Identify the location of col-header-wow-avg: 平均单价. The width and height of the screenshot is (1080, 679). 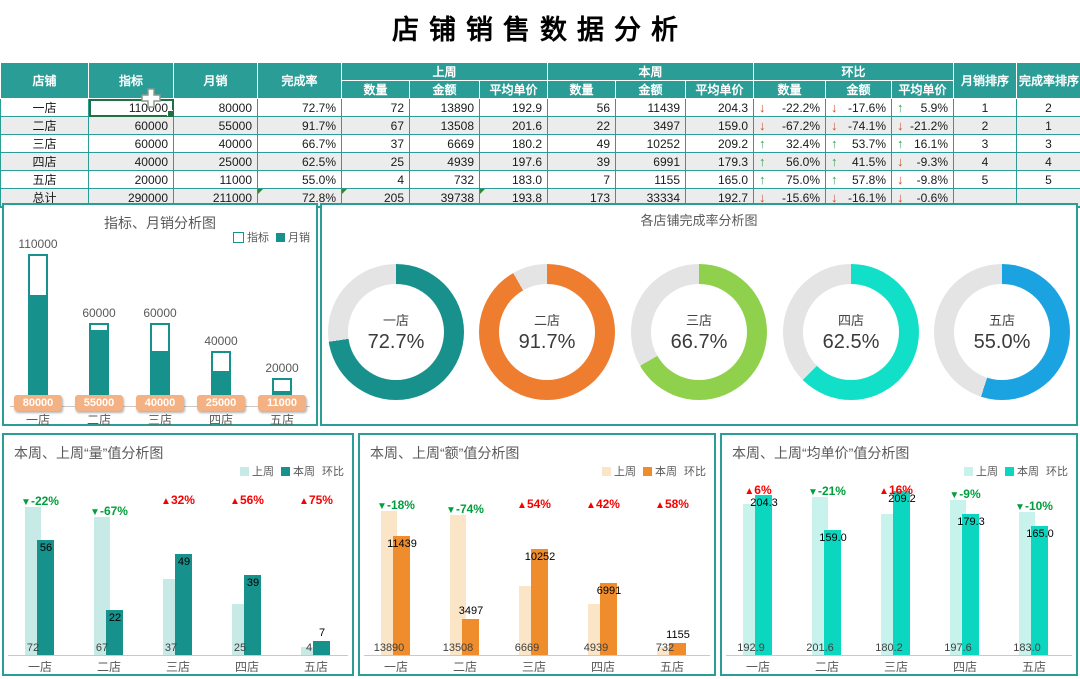
(922, 89).